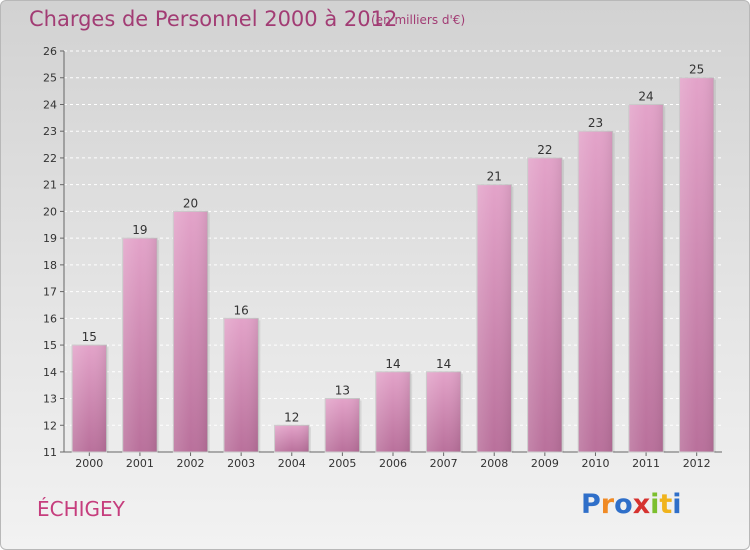 The image size is (750, 550). What do you see at coordinates (140, 463) in the screenshot?
I see `x-tick-label-2001: 2001` at bounding box center [140, 463].